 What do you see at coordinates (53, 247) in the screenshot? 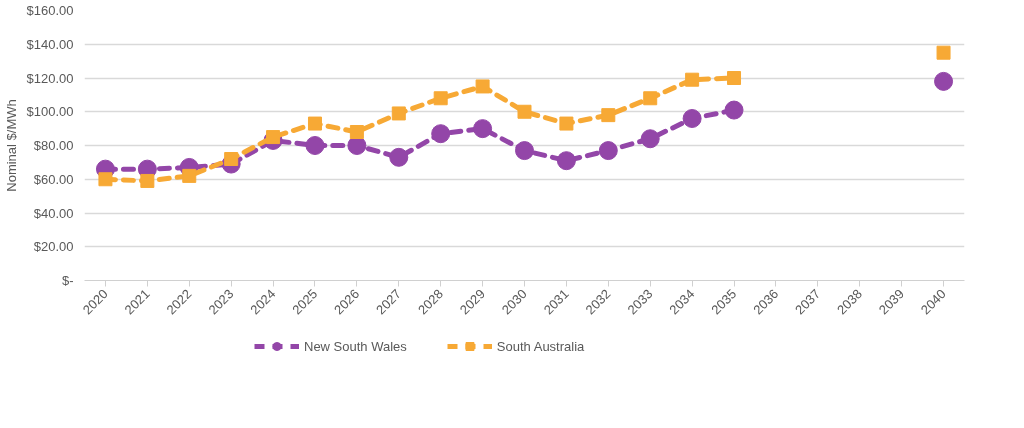
I see `y-tick-label: $20.00` at bounding box center [53, 247].